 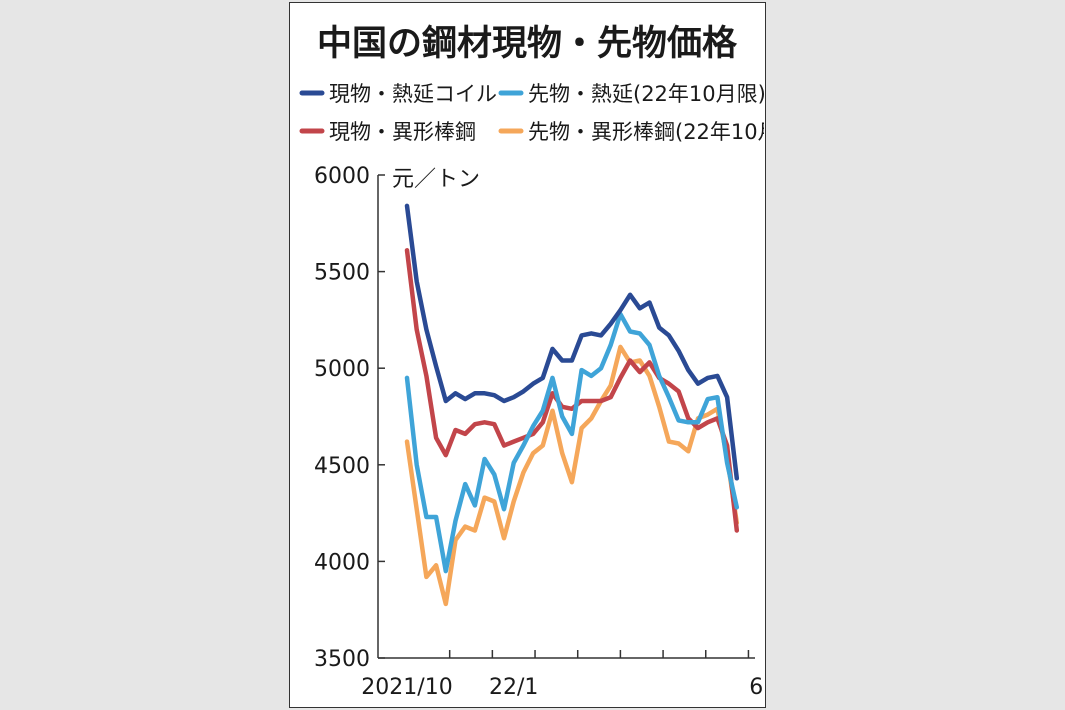 I want to click on y-tick-label: 6000, so click(x=342, y=176).